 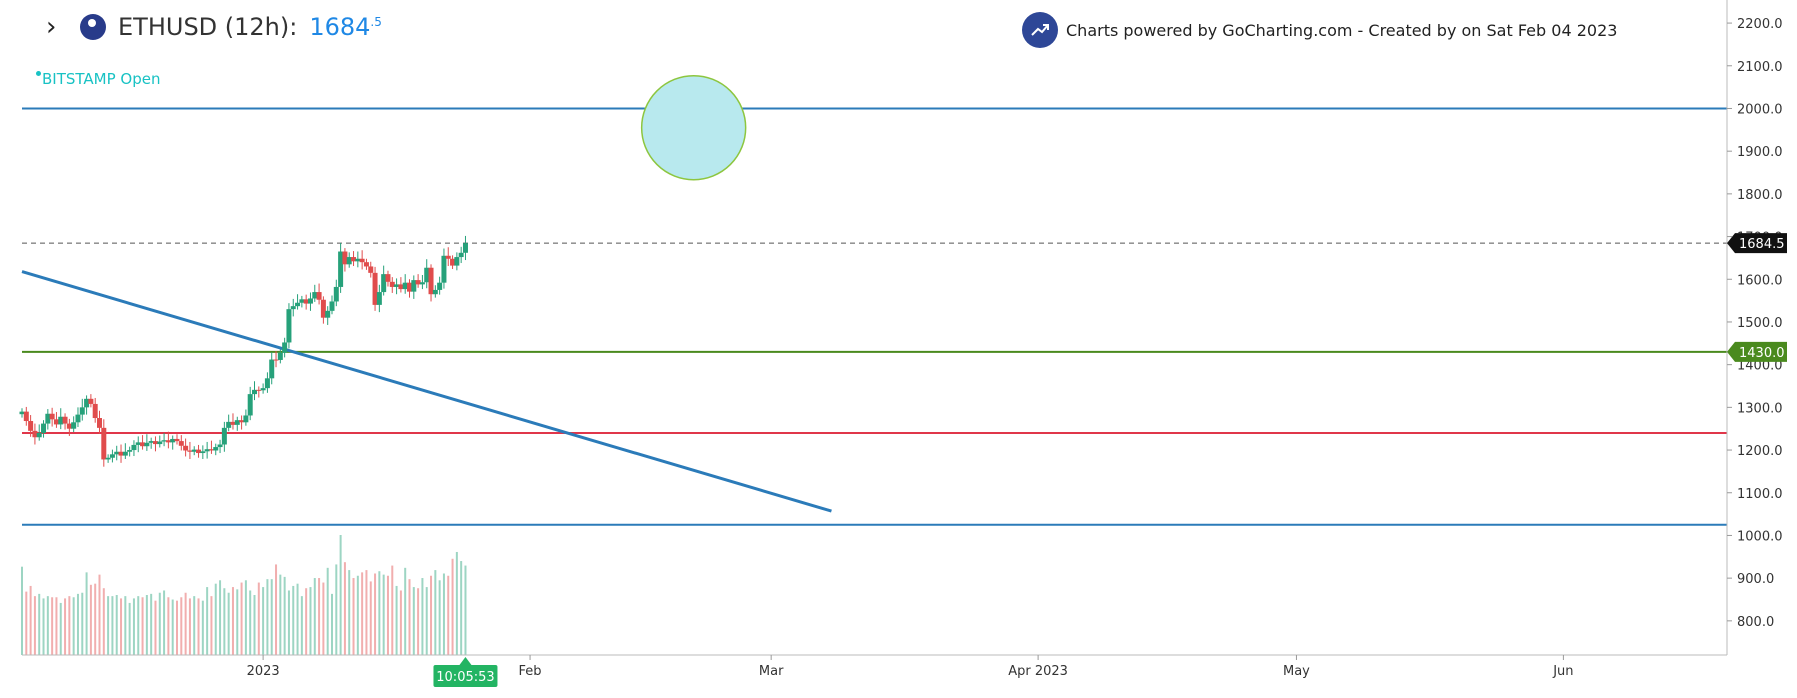 I want to click on y-tick-label: 1300.0, so click(x=1760, y=408).